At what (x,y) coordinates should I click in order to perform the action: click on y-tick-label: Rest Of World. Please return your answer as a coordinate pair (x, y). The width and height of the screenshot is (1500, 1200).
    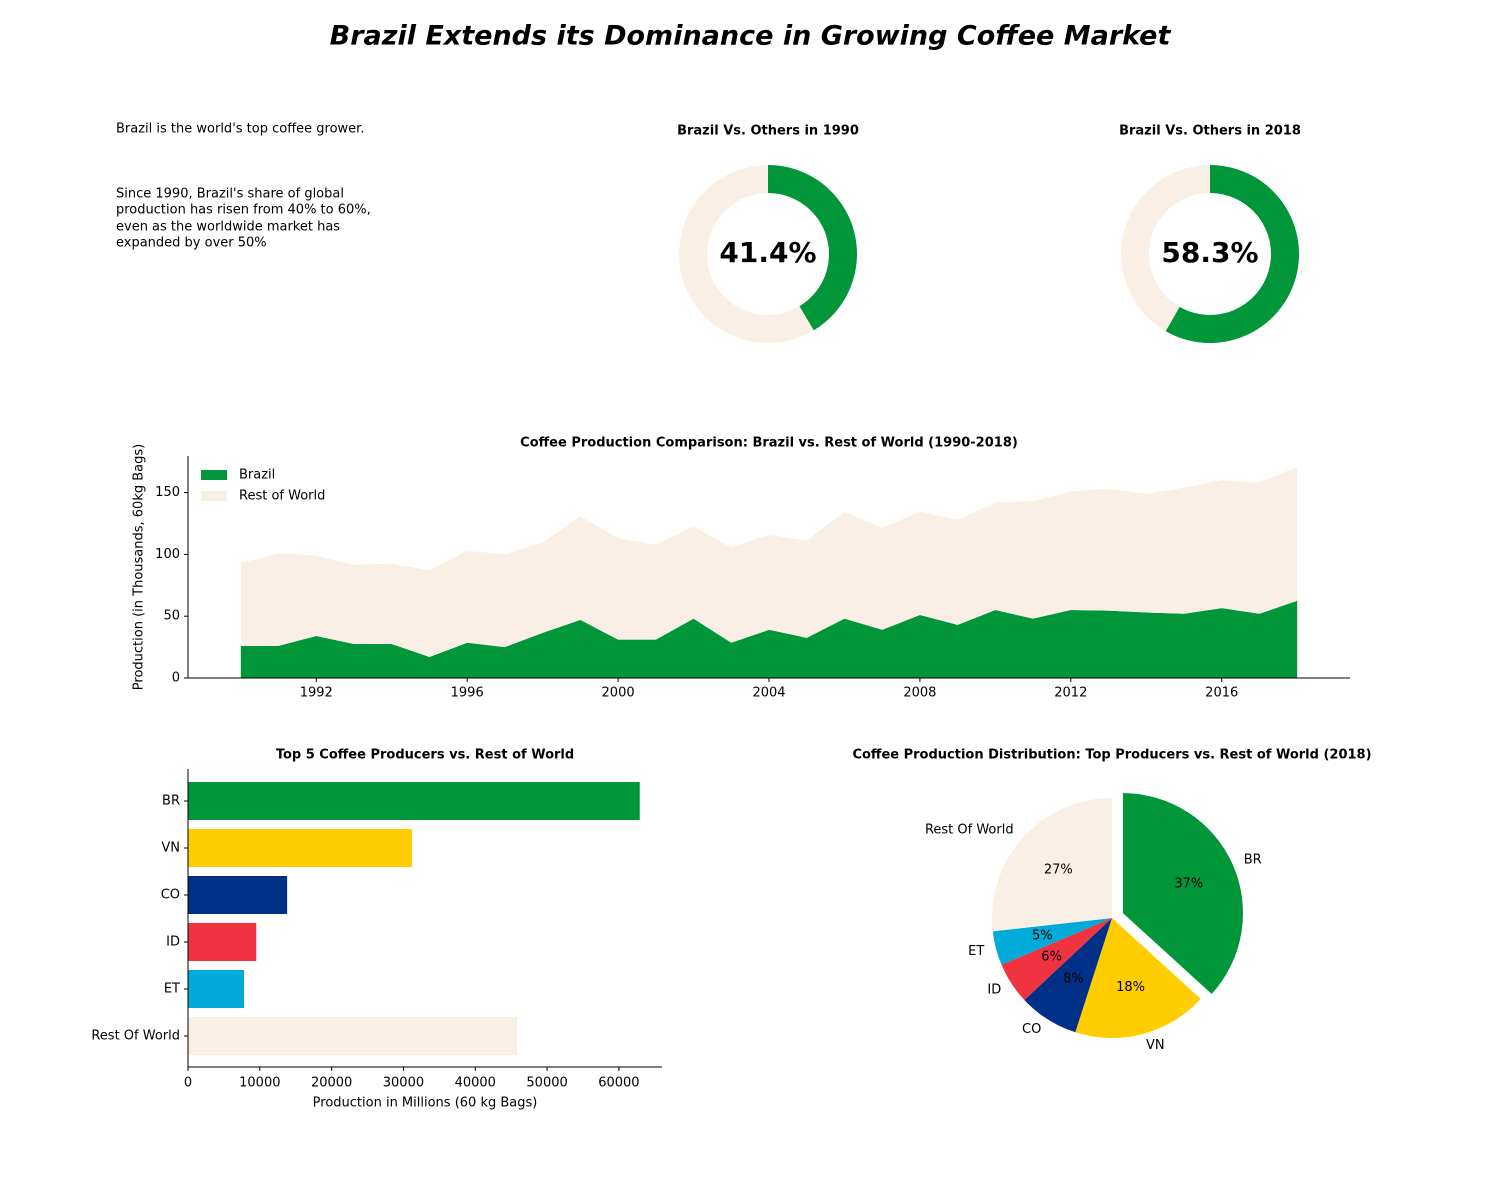
    Looking at the image, I should click on (135, 1036).